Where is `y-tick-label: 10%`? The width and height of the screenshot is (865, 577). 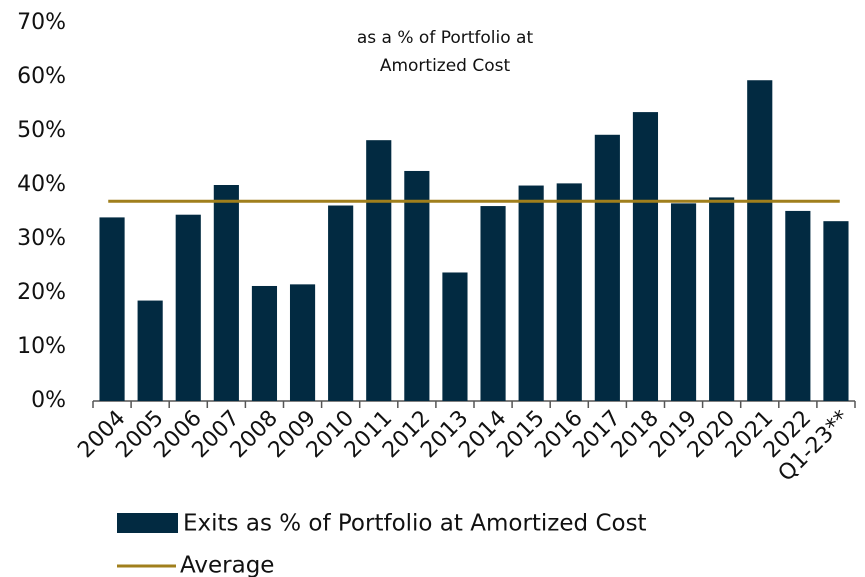
y-tick-label: 10% is located at coordinates (41, 346).